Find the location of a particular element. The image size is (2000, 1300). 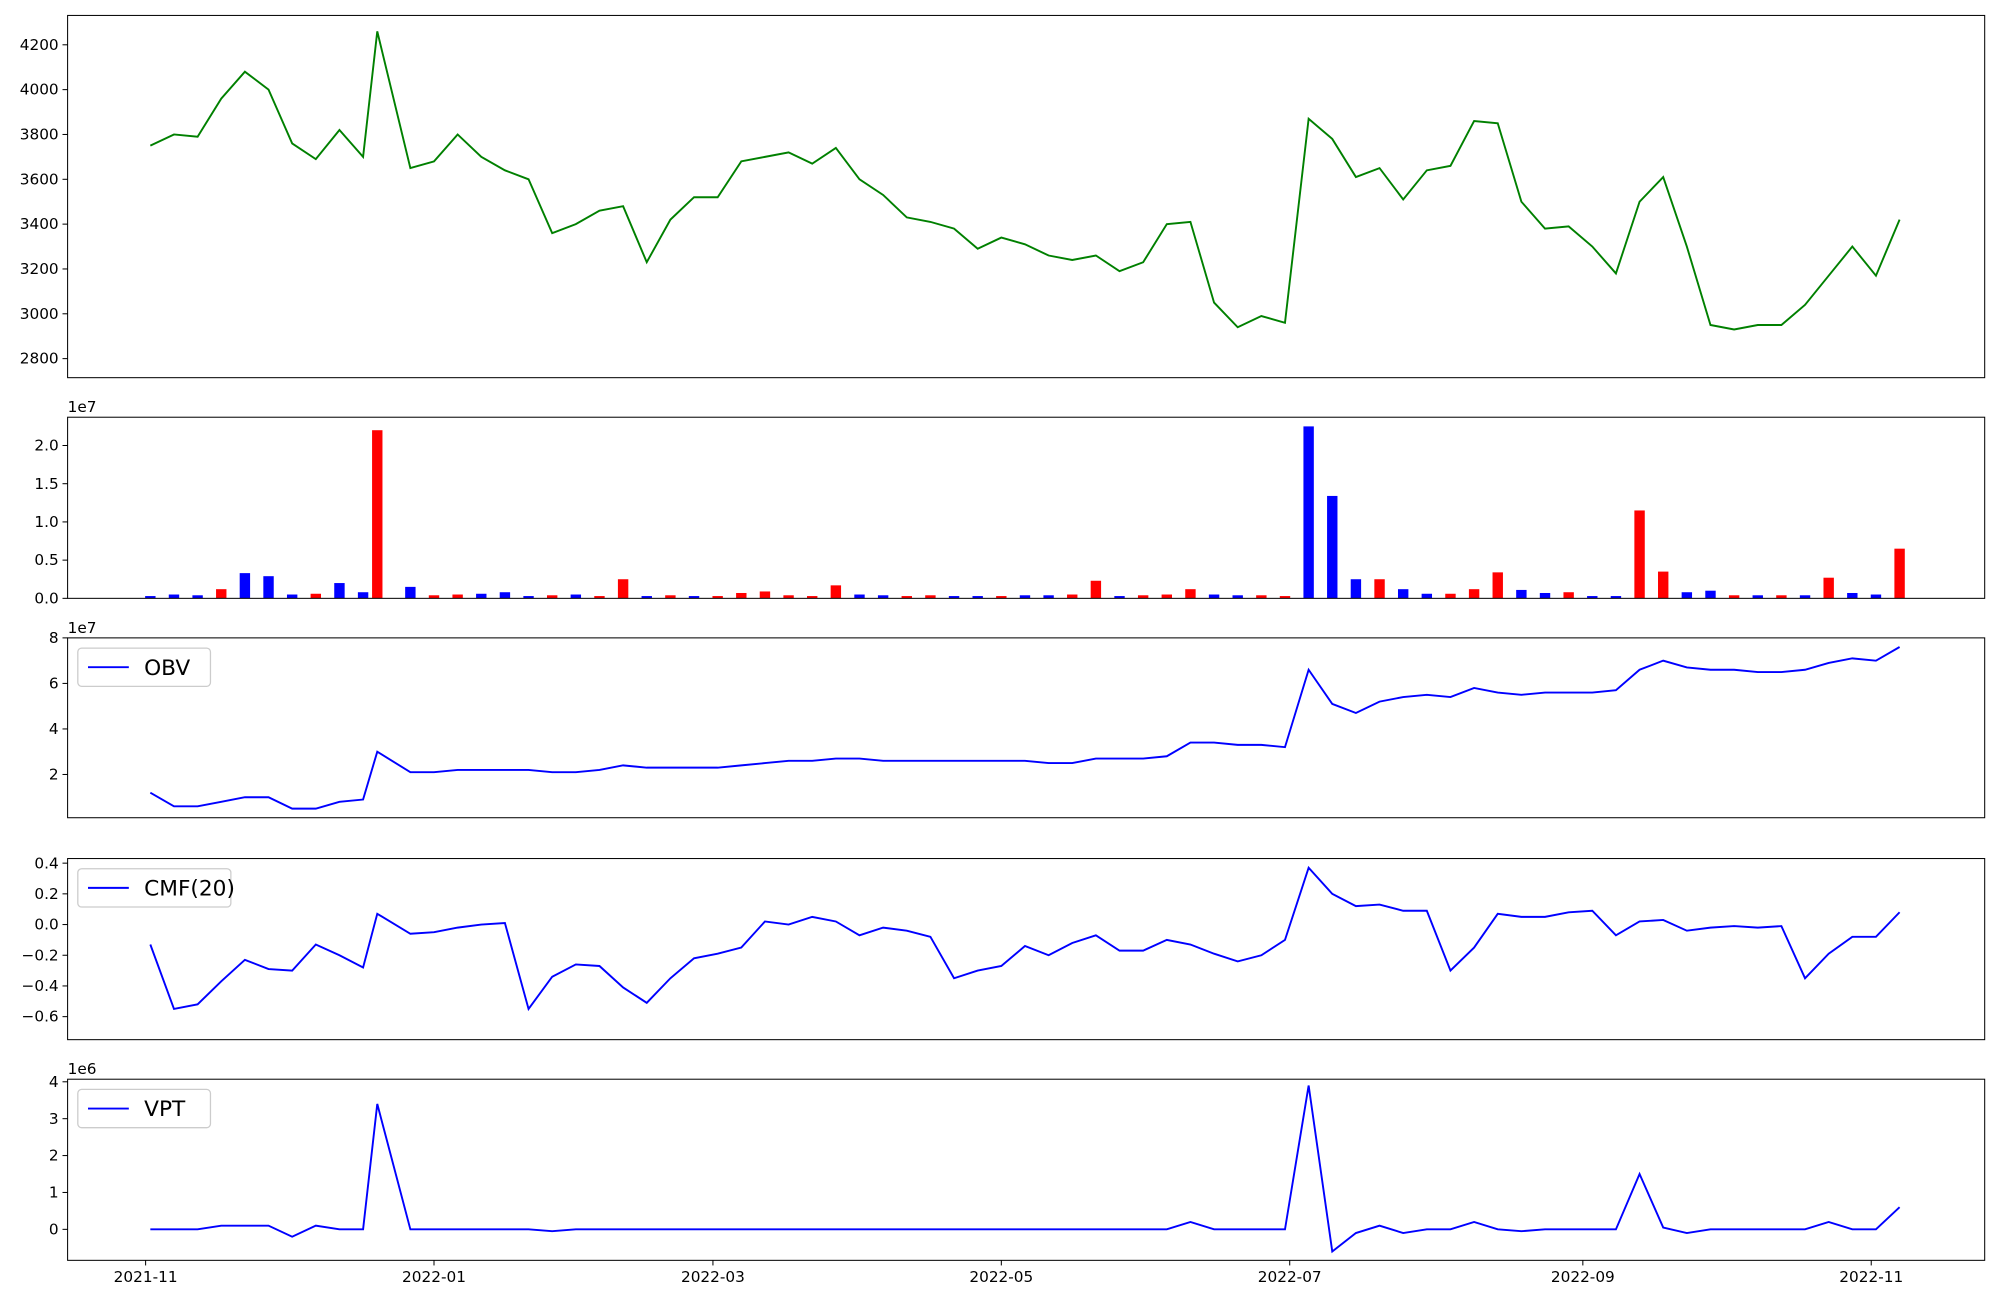

y-tick-label: 4200 is located at coordinates (39, 45).